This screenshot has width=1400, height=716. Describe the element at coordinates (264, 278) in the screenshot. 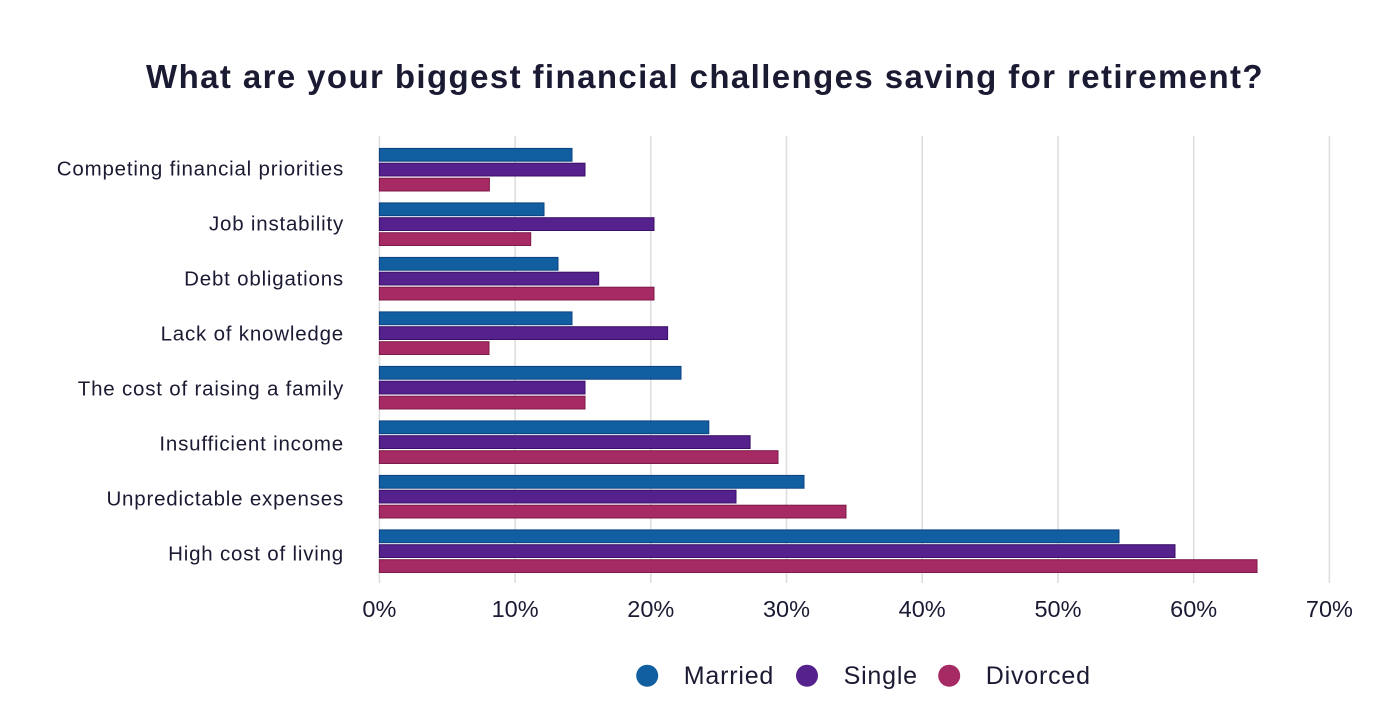

I see `svg-text: Debt obligations` at that location.